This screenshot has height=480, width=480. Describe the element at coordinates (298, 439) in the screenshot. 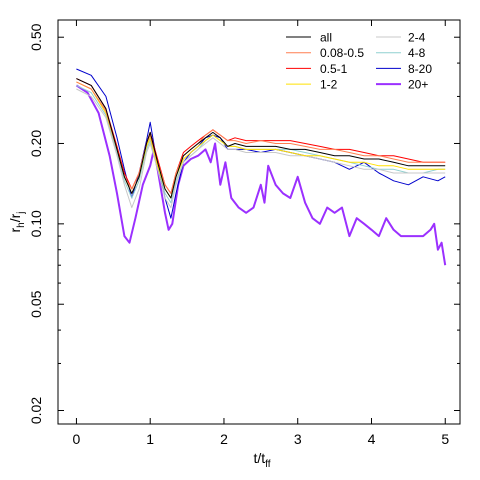

I see `x-tick-label: 3` at that location.